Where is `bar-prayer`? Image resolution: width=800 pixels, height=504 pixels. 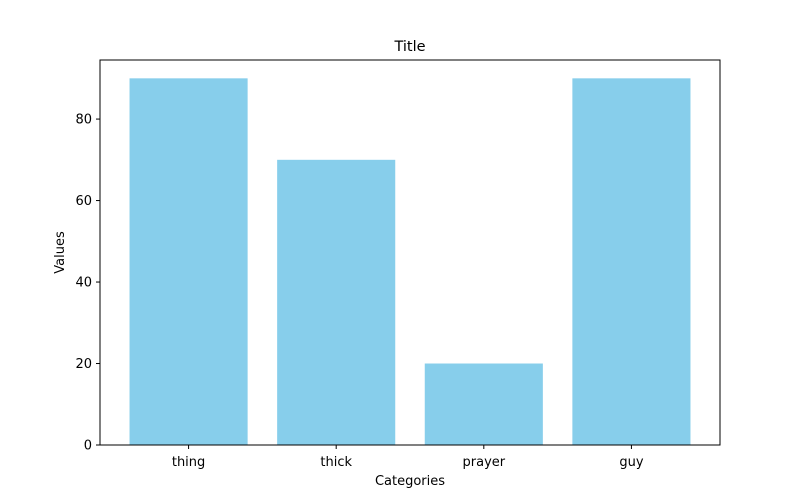
bar-prayer is located at coordinates (483, 404).